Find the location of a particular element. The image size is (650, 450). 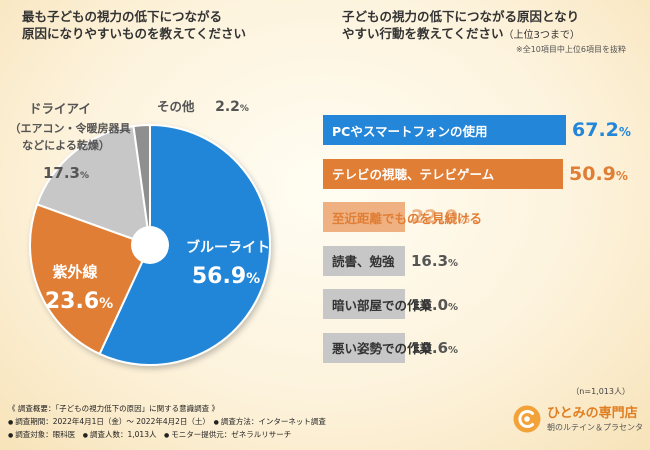

bar-row-3: 読書、勉強 16.3% is located at coordinates (391, 260).